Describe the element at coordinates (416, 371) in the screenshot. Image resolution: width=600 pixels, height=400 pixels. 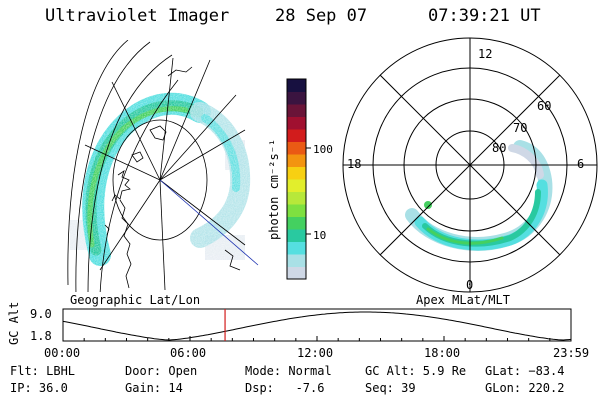
I see `gc-alt-status: GC Alt: 5.9 Re` at that location.